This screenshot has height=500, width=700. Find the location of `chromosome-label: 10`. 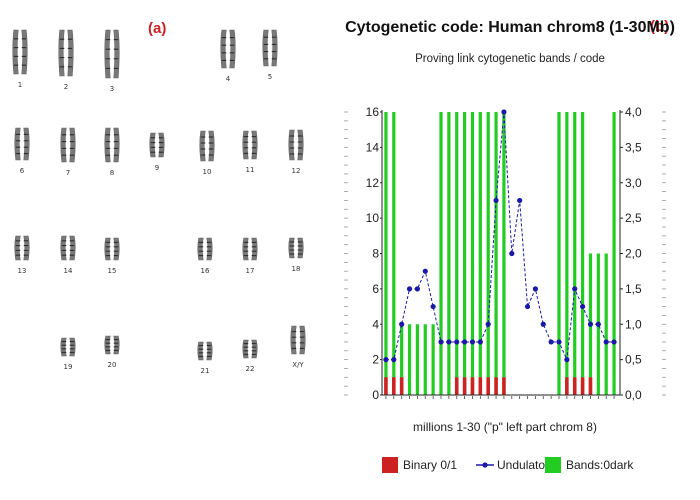

chromosome-label: 10 is located at coordinates (207, 172).